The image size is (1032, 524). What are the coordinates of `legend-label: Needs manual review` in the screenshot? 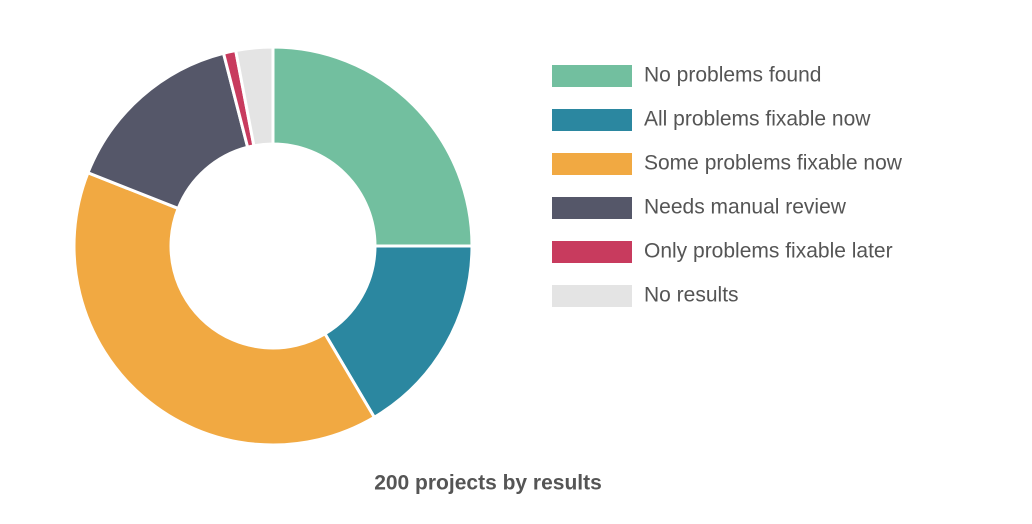 It's located at (745, 207).